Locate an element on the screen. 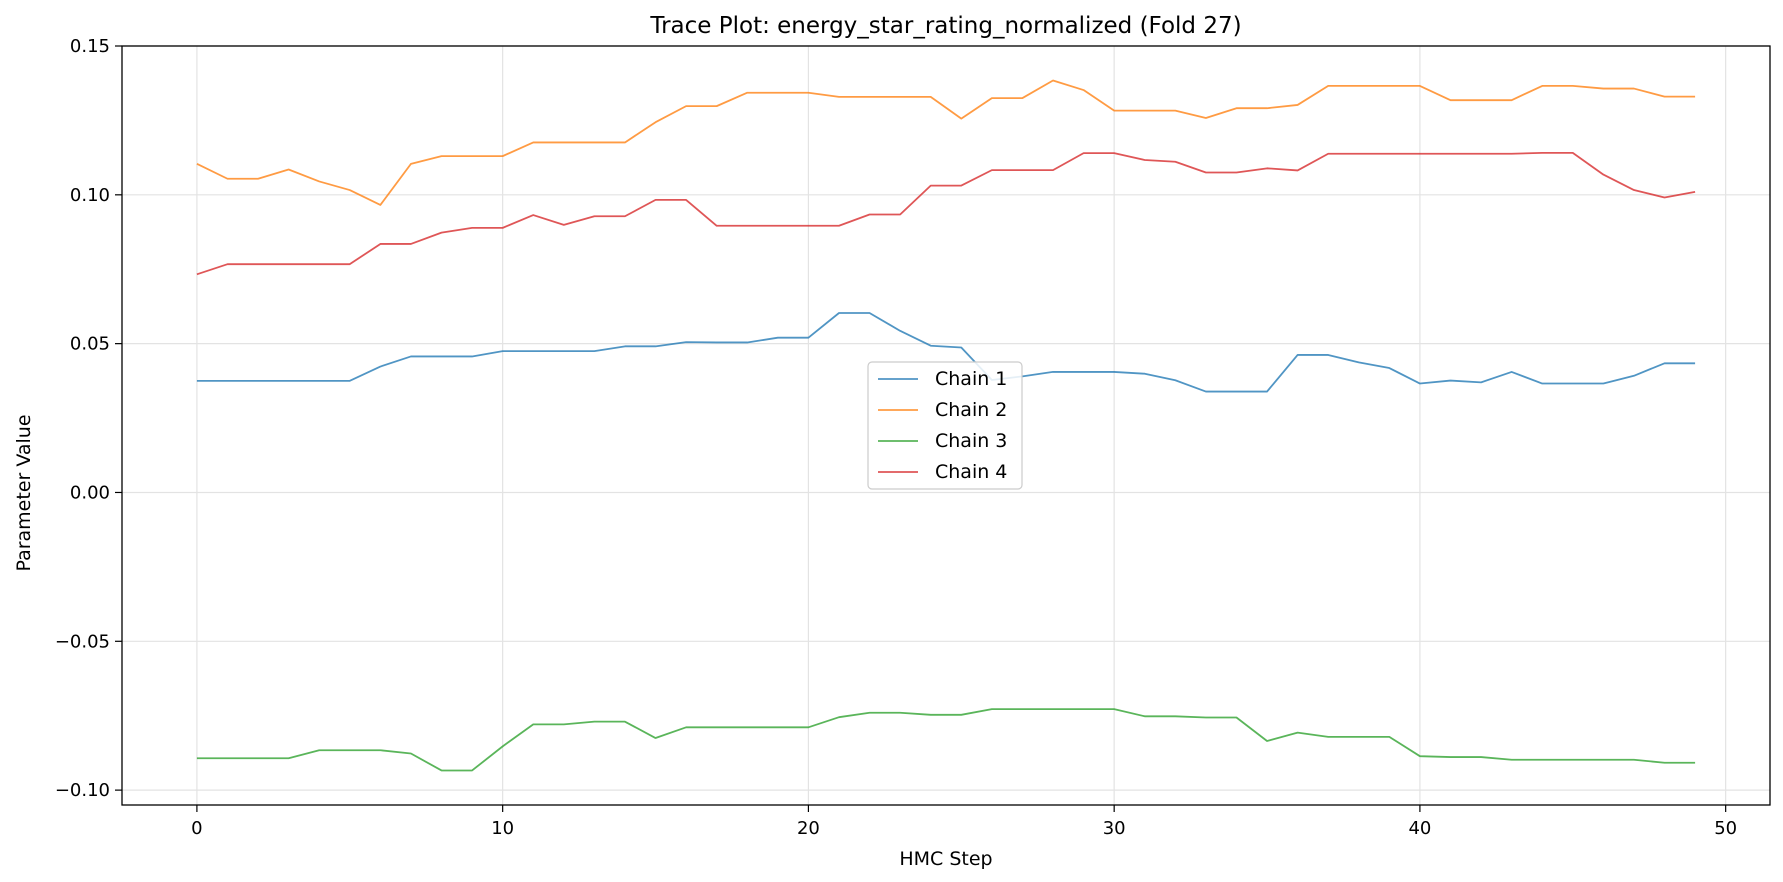 The width and height of the screenshot is (1783, 882). y-tick-label: 0.05 is located at coordinates (90, 344).